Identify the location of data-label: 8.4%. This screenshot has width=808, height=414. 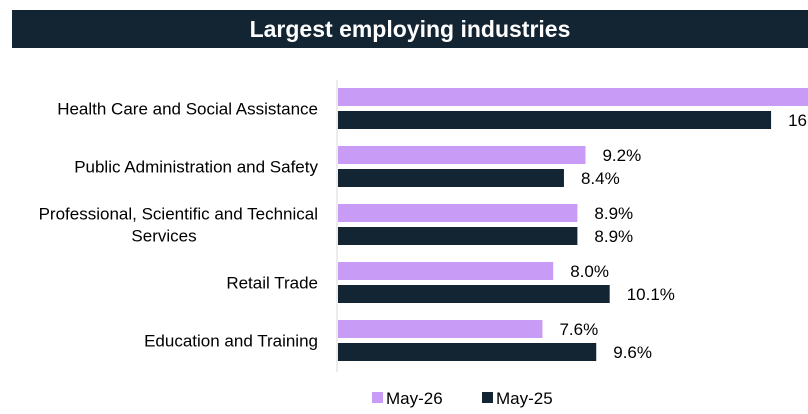
(600, 178).